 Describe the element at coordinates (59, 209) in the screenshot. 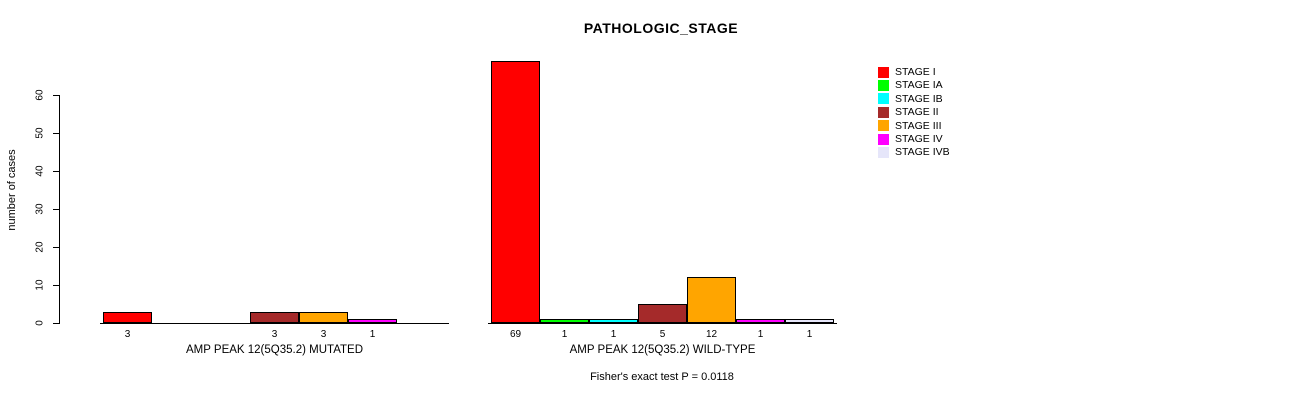

I see `y-axis-line` at that location.